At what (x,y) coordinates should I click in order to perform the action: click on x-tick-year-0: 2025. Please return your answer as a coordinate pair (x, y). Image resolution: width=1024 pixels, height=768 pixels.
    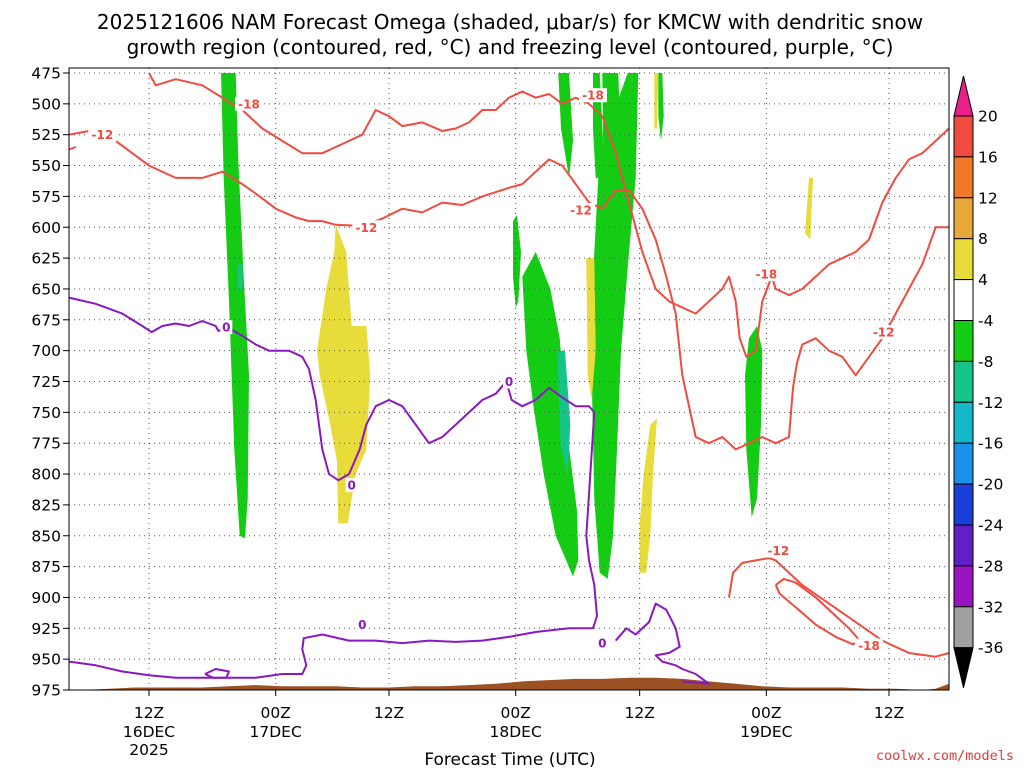
    Looking at the image, I should click on (148, 750).